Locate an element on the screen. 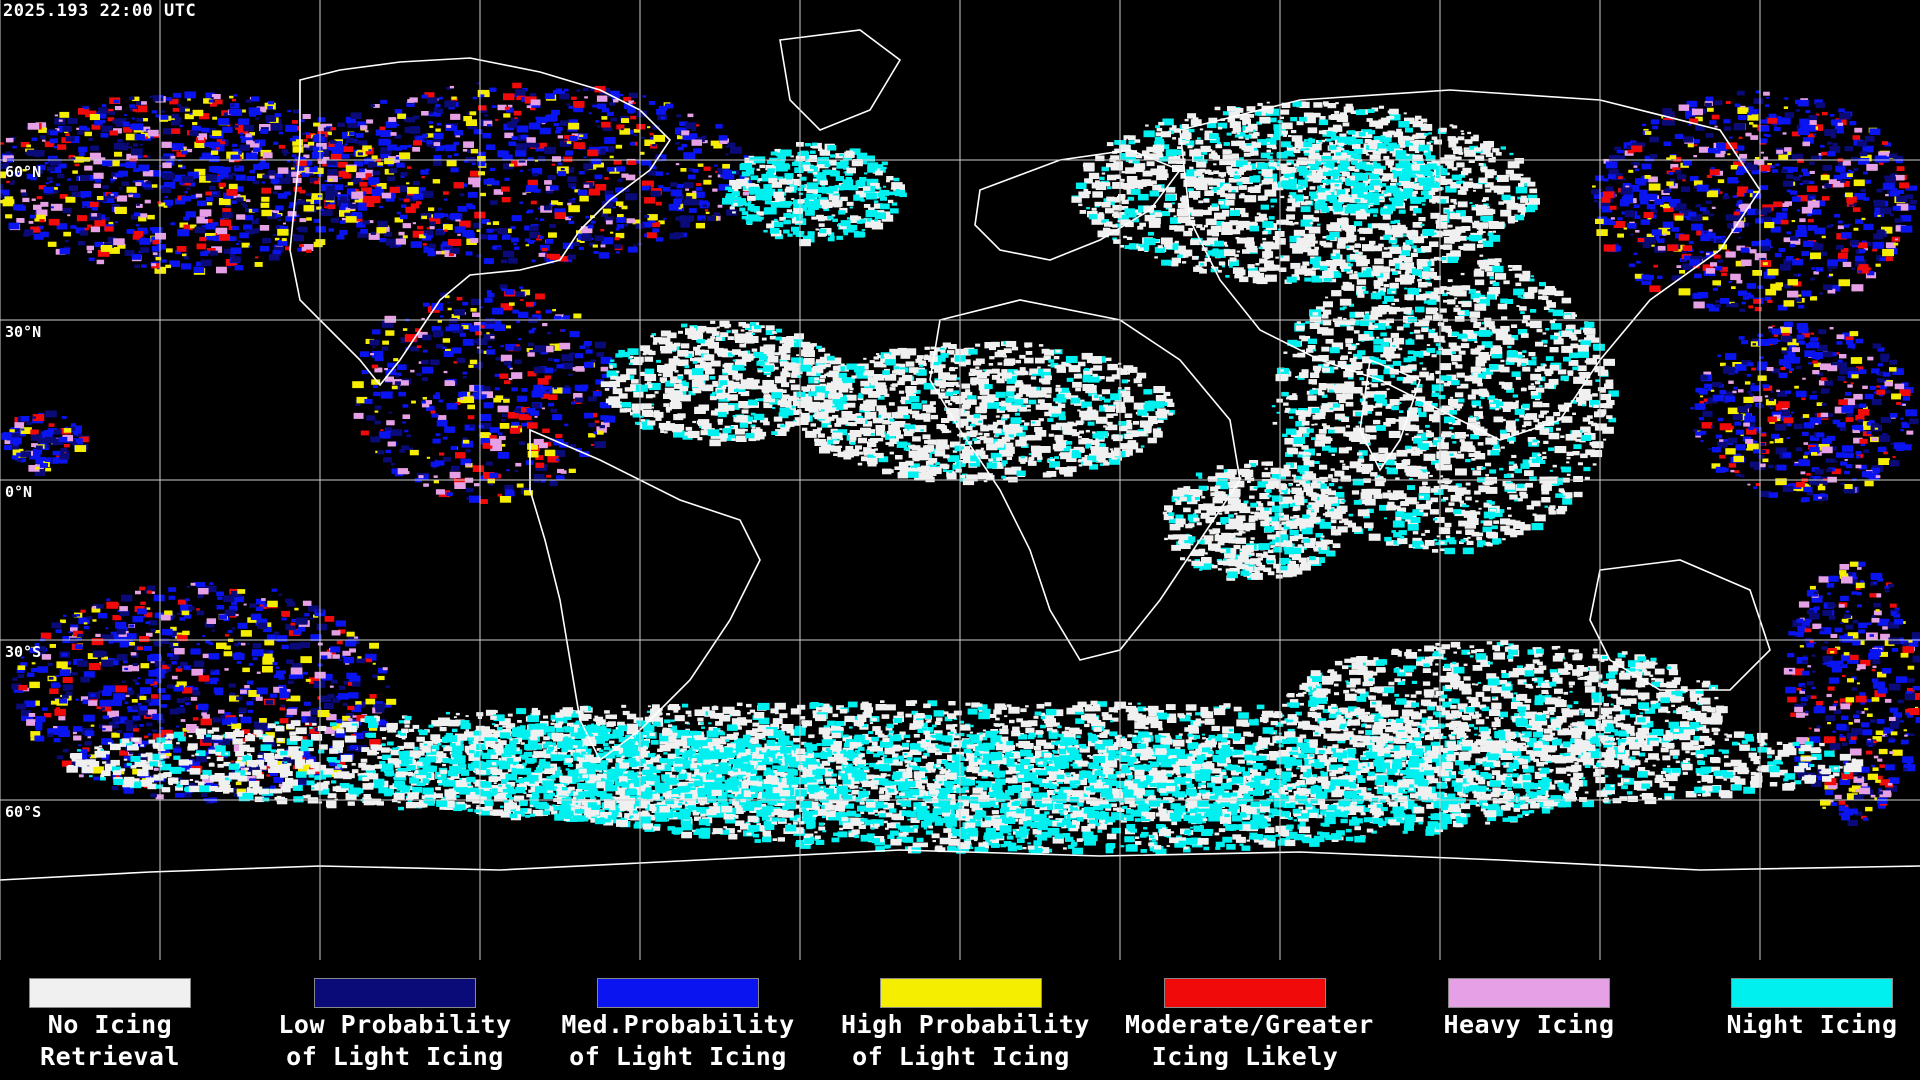 The height and width of the screenshot is (1080, 1920). legend-label-line1: Heavy Icing is located at coordinates (1529, 1024).